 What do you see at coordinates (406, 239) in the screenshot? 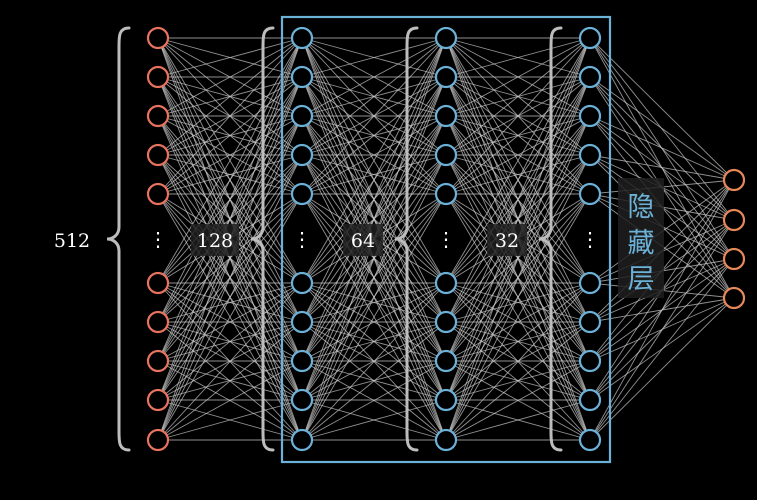
I see `hidden-2-brace` at bounding box center [406, 239].